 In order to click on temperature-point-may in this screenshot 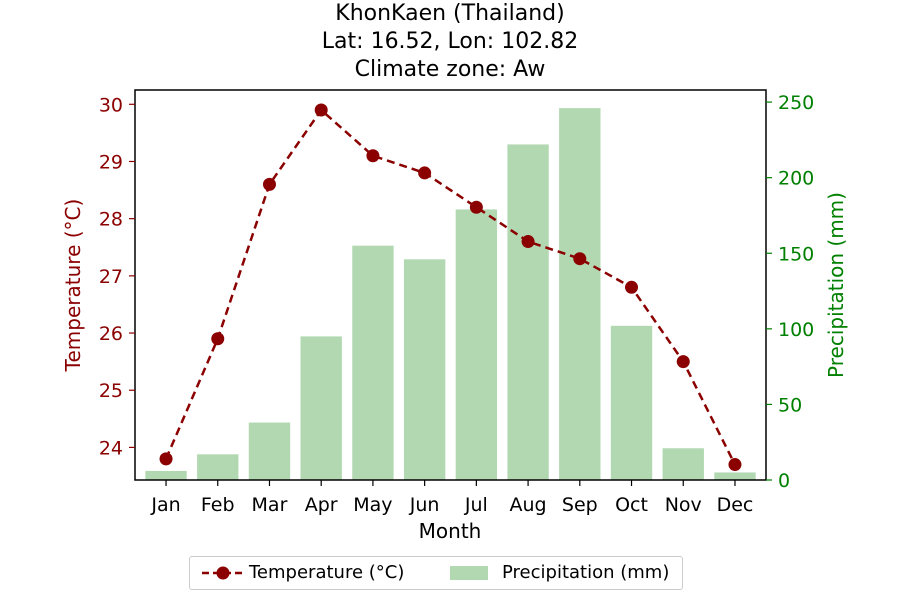, I will do `click(373, 156)`.